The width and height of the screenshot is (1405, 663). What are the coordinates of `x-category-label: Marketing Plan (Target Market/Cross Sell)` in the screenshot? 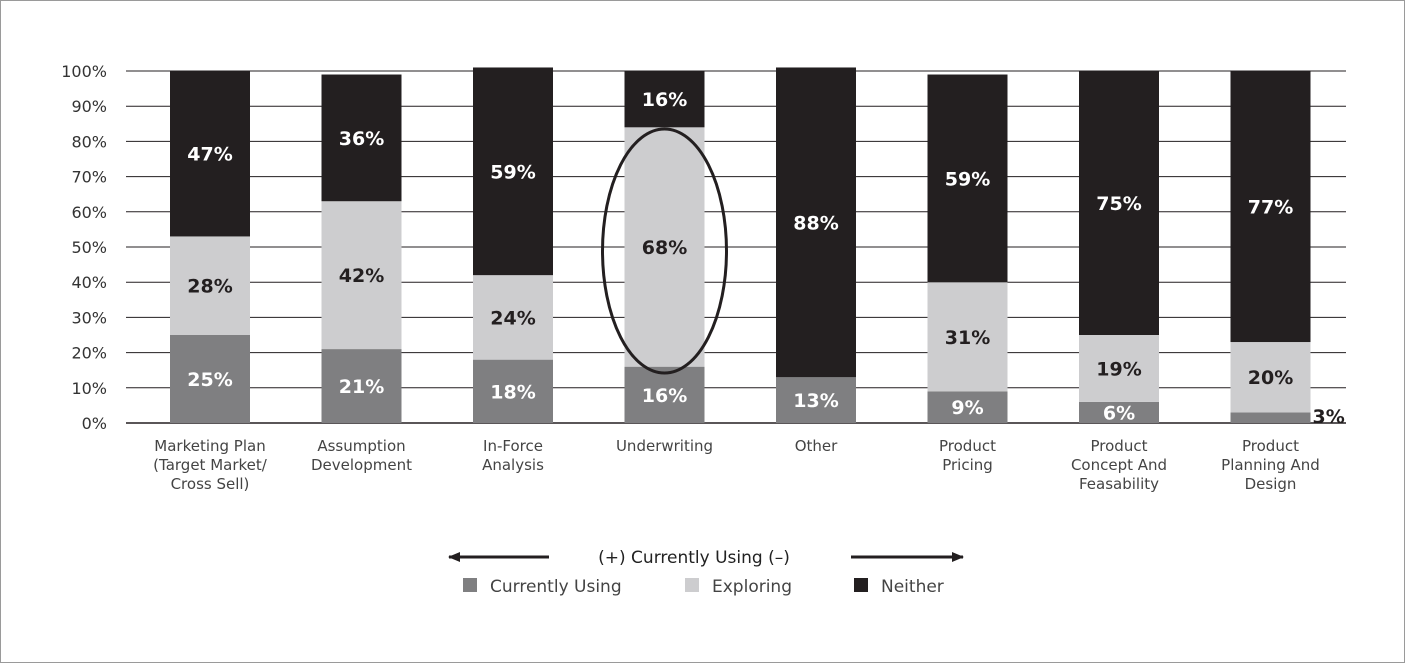 It's located at (210, 465).